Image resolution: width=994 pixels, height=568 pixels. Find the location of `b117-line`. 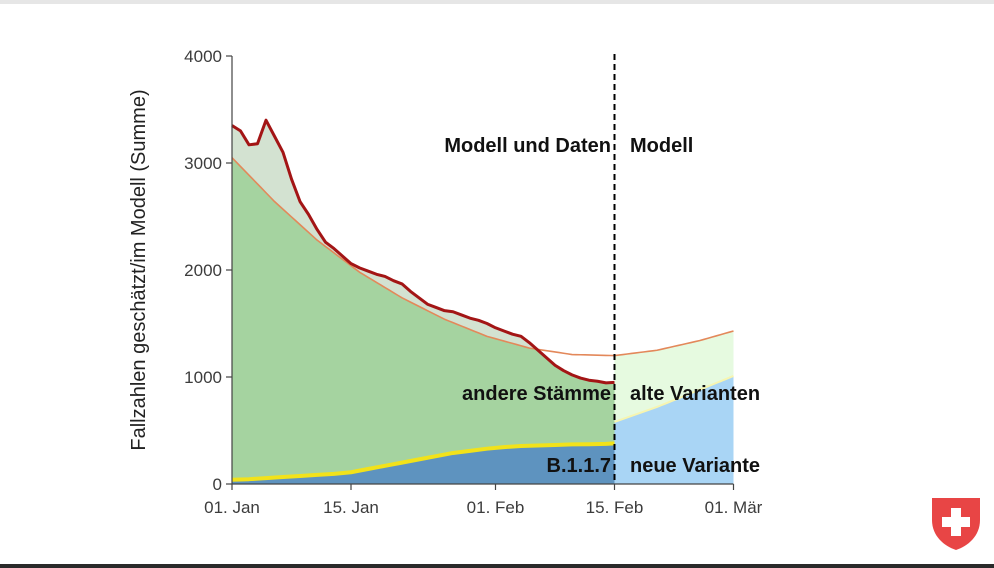

b117-line is located at coordinates (423, 461).